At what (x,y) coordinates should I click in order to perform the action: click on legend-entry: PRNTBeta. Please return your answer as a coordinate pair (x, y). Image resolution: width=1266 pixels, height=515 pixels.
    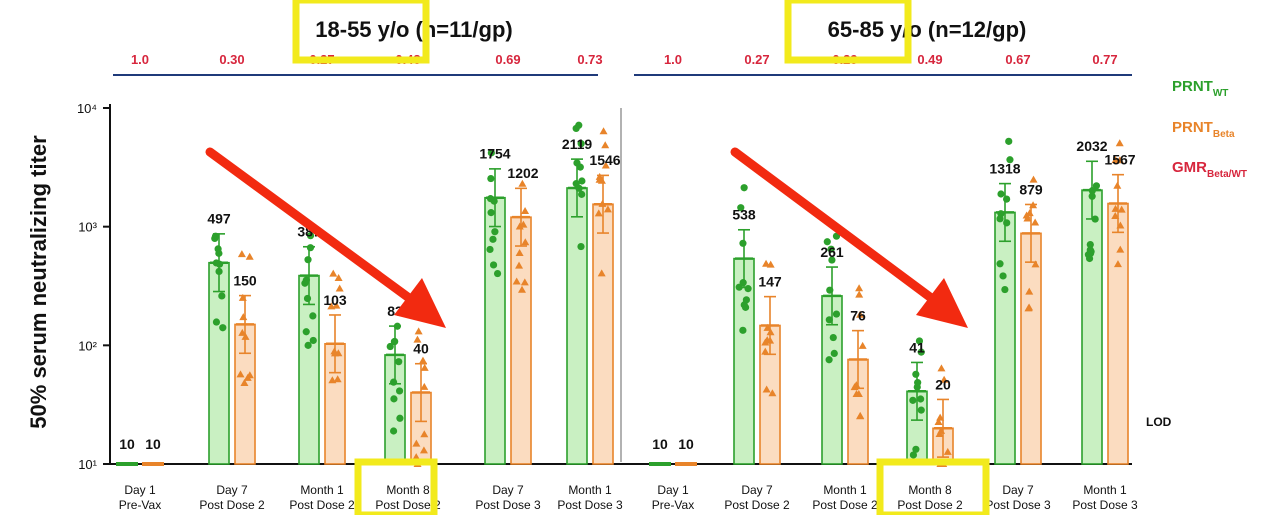
    Looking at the image, I should click on (1203, 129).